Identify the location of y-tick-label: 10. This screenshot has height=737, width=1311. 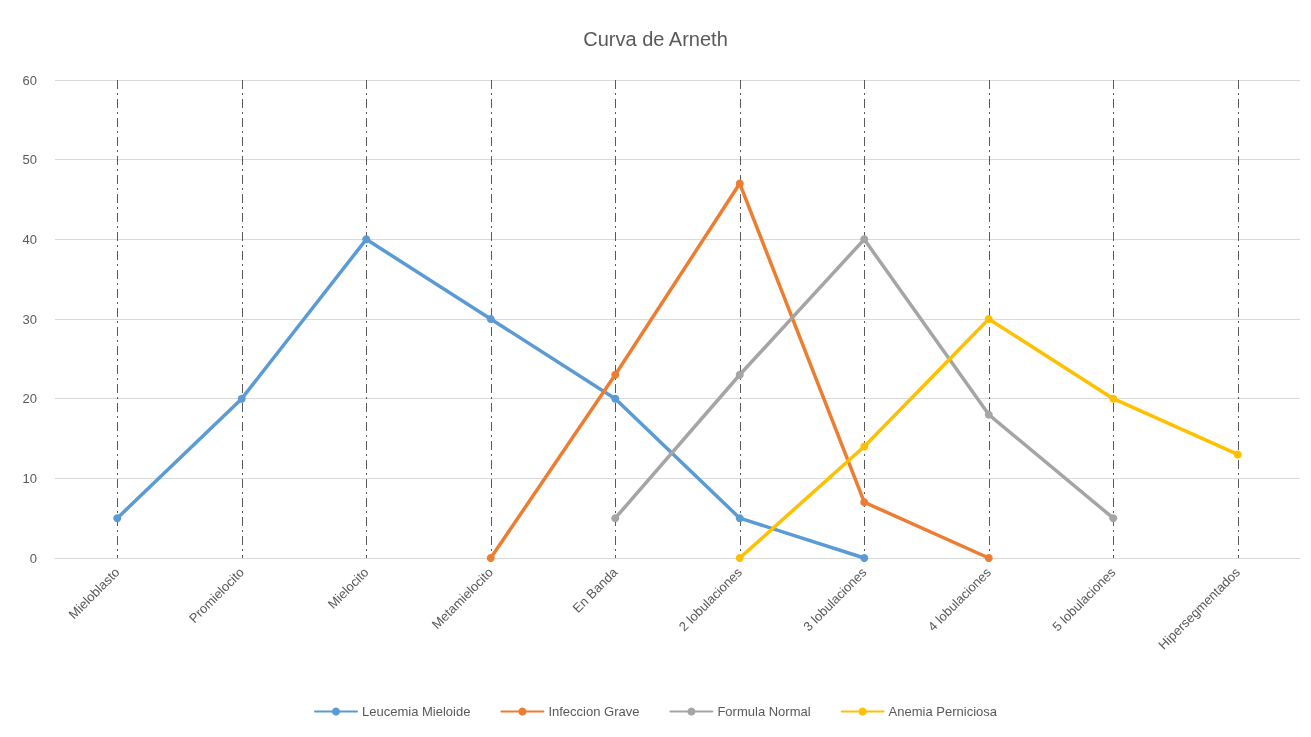
(29, 478).